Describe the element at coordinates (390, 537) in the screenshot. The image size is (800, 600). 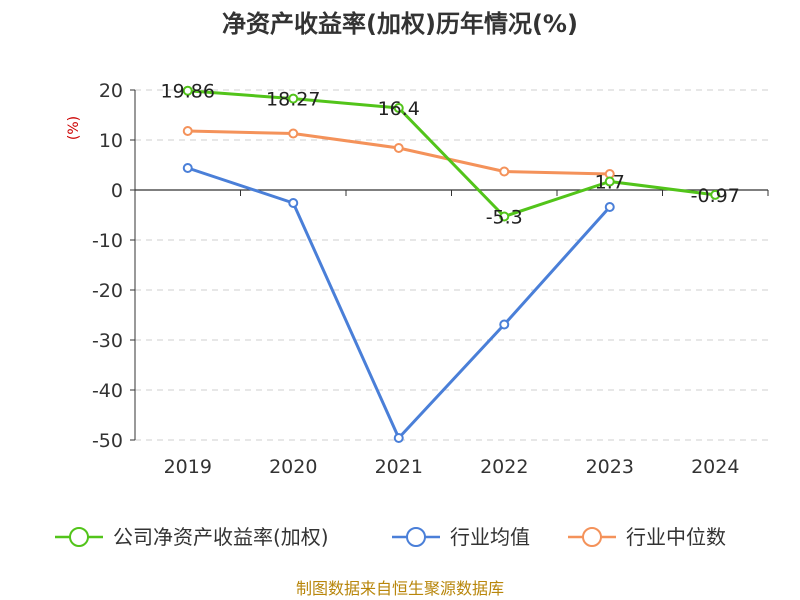
I see `legend: 公司净资产收益率(加权) 行业均值 行业中位数` at that location.